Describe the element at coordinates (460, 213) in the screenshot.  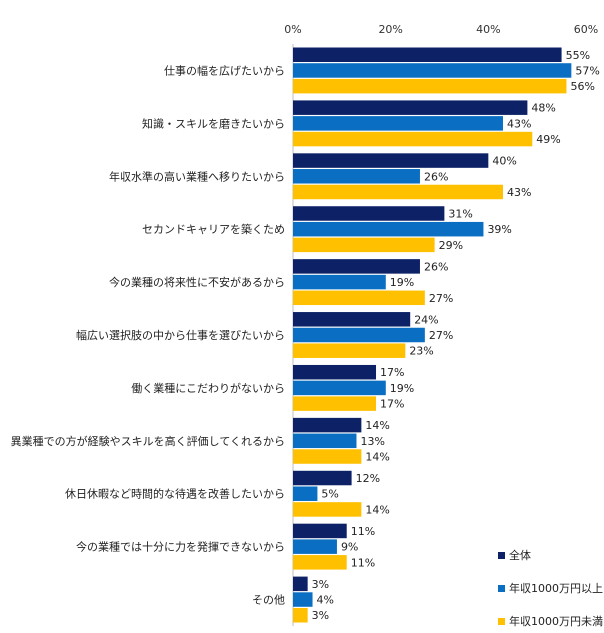
I see `data-label: 31%` at that location.